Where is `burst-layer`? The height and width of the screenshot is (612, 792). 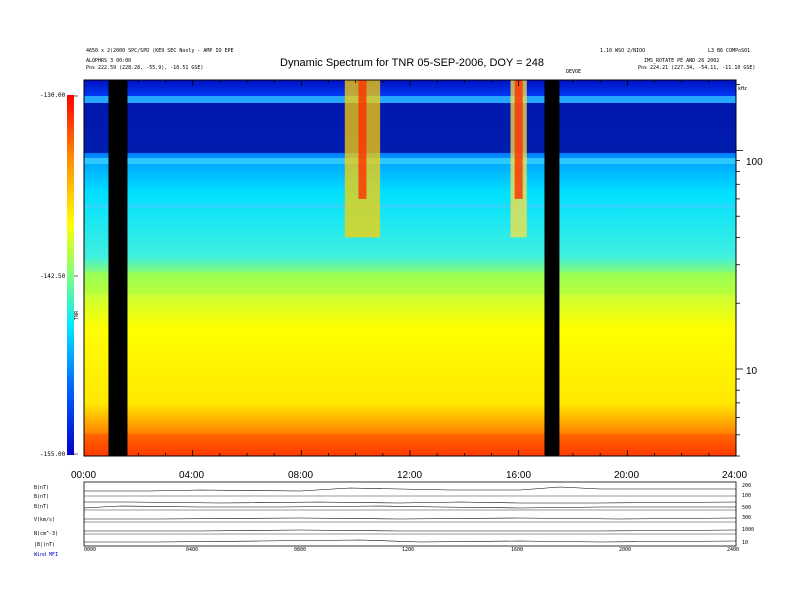 burst-layer is located at coordinates (435, 159).